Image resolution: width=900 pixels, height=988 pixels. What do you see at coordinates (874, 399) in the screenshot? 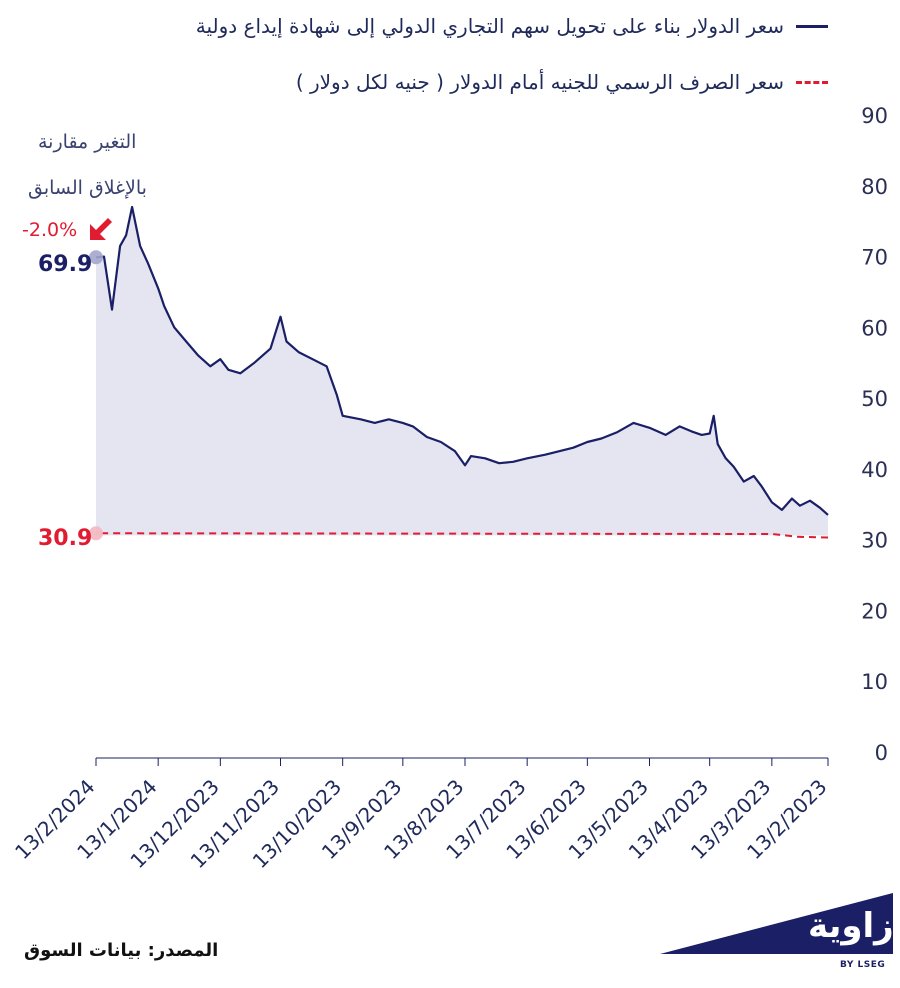
I see `y-tick-label: 50` at bounding box center [874, 399].